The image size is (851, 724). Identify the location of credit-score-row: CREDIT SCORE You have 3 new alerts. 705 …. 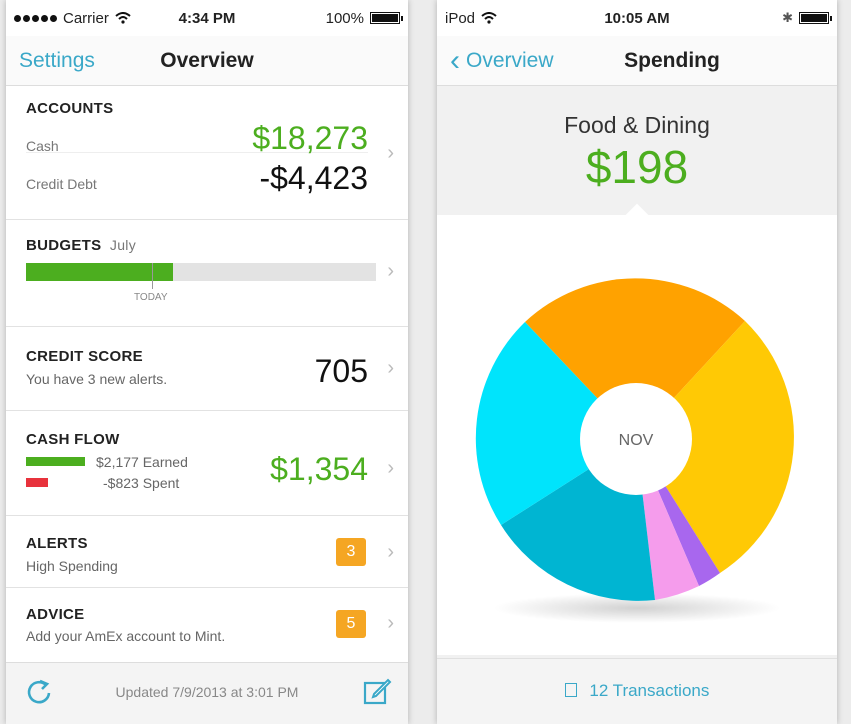
(207, 369).